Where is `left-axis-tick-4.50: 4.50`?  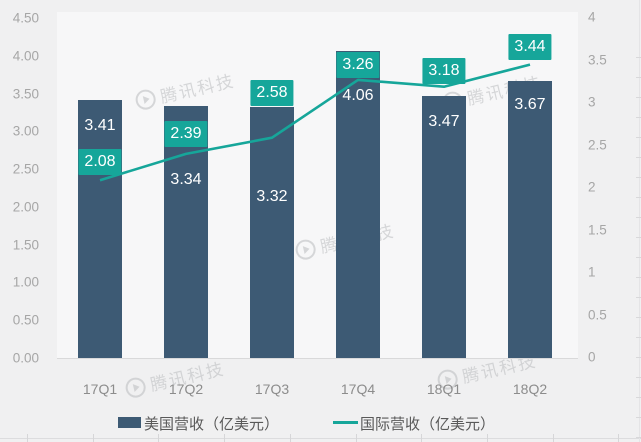 left-axis-tick-4.50: 4.50 is located at coordinates (25, 18).